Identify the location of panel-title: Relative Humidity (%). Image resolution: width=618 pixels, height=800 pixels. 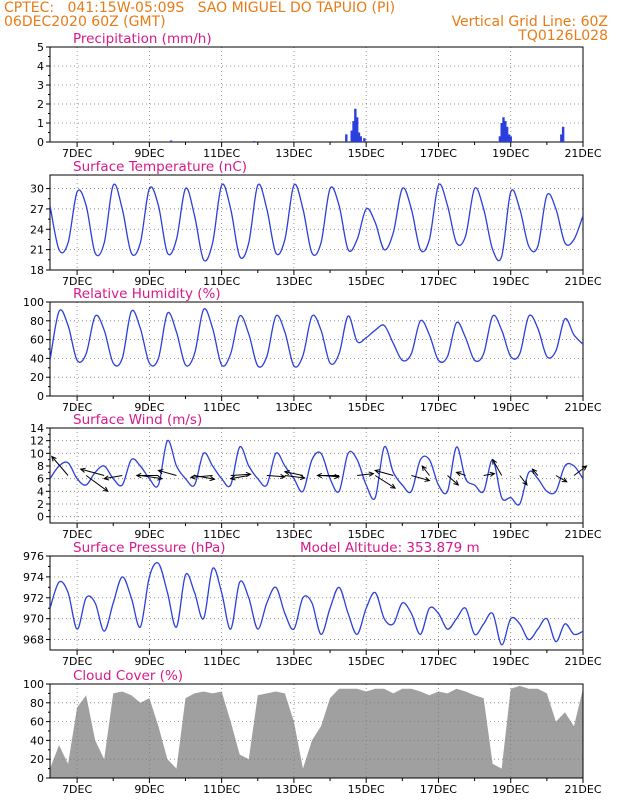
(147, 294).